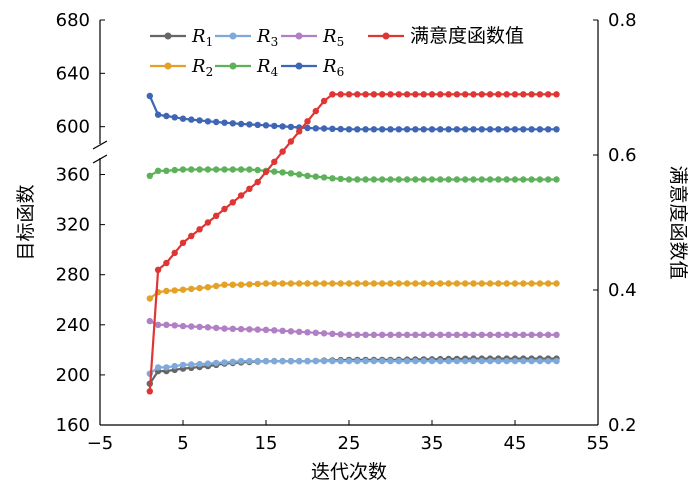 The height and width of the screenshot is (492, 700). Describe the element at coordinates (267, 37) in the screenshot. I see `legend-label: R3` at that location.